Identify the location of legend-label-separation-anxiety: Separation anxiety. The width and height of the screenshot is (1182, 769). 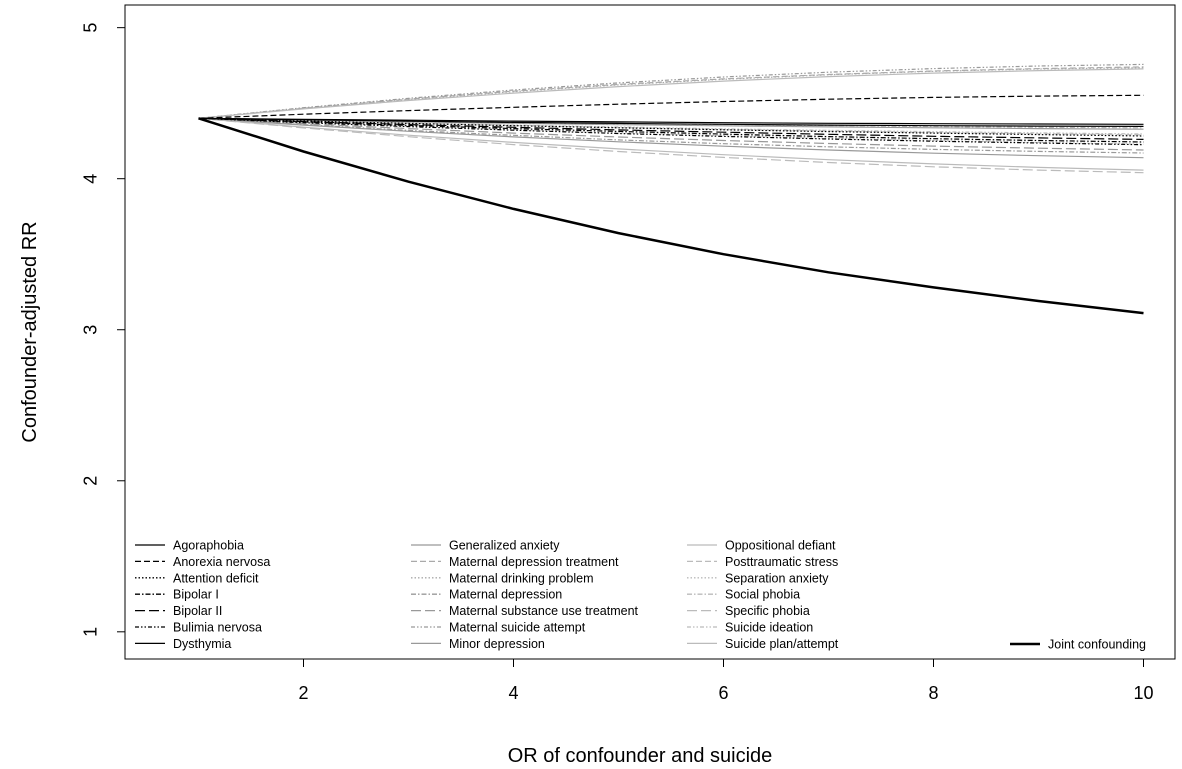
(777, 578).